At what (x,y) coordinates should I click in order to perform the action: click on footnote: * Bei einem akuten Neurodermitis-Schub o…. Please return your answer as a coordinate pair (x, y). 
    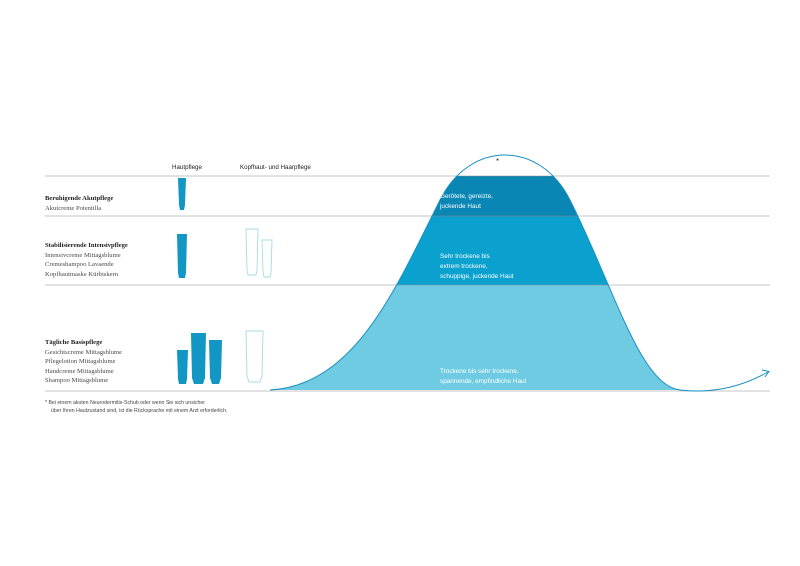
    Looking at the image, I should click on (136, 407).